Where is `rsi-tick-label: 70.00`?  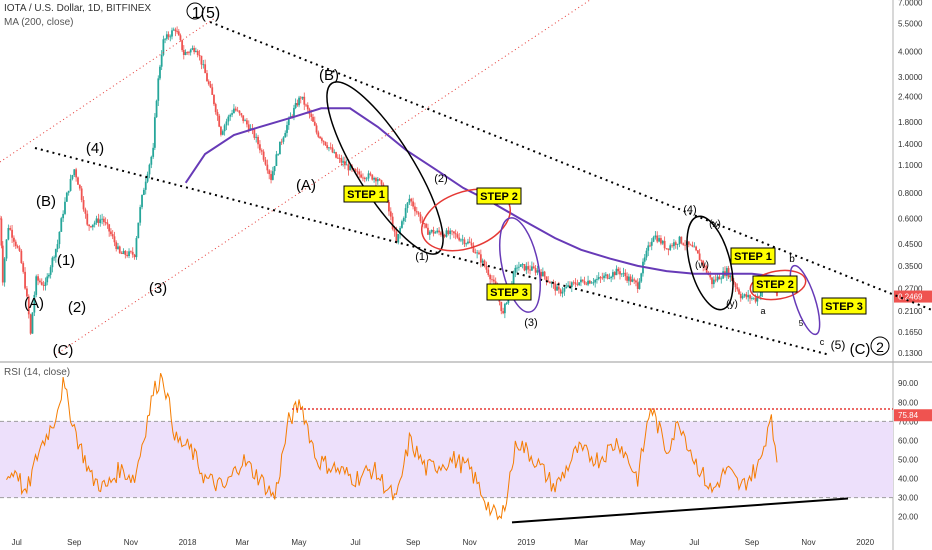
rsi-tick-label: 70.00 is located at coordinates (908, 421).